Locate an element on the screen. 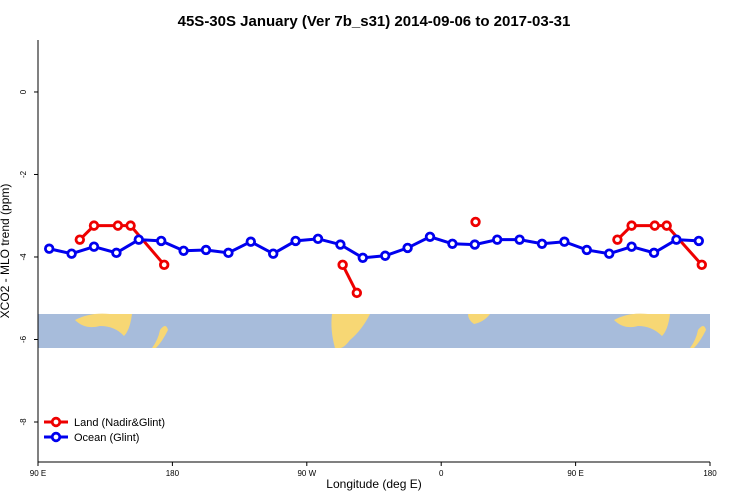  y-tick-label: -6 is located at coordinates (23, 339).